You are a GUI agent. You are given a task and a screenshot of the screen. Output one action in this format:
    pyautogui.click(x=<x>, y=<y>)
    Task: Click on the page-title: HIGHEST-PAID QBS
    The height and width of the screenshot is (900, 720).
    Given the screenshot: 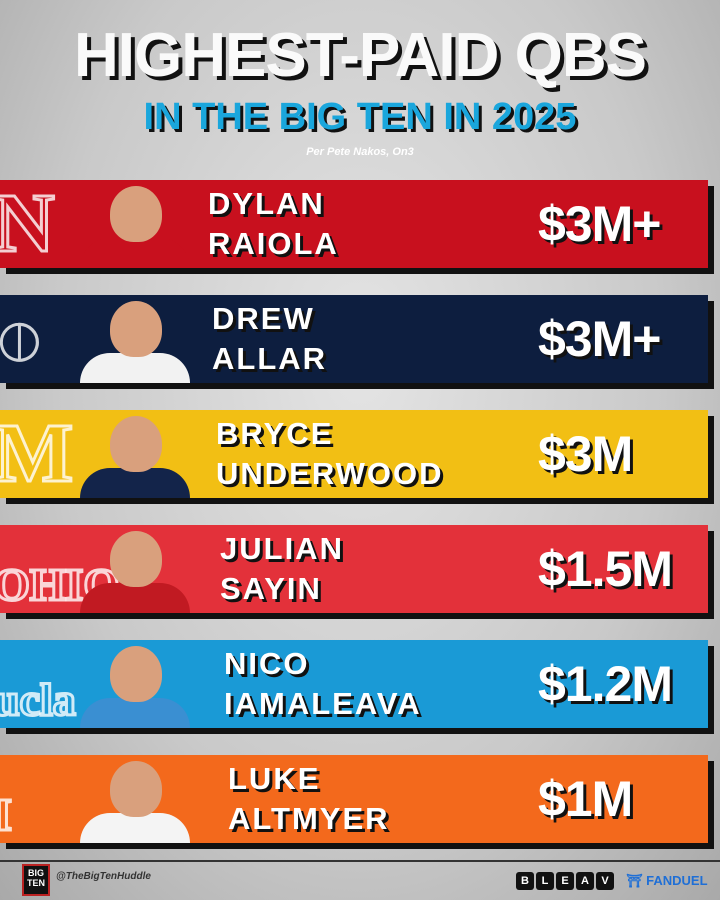 What is the action you would take?
    pyautogui.click(x=360, y=55)
    